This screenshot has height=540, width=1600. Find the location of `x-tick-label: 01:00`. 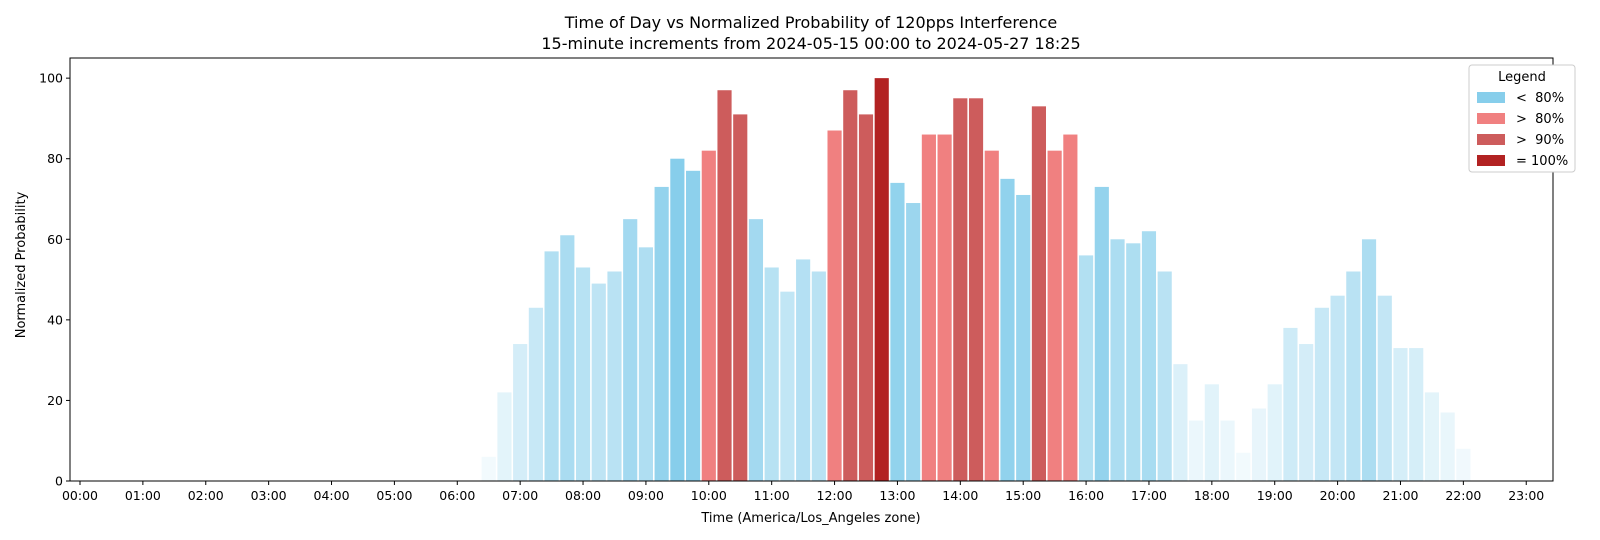

x-tick-label: 01:00 is located at coordinates (143, 495).